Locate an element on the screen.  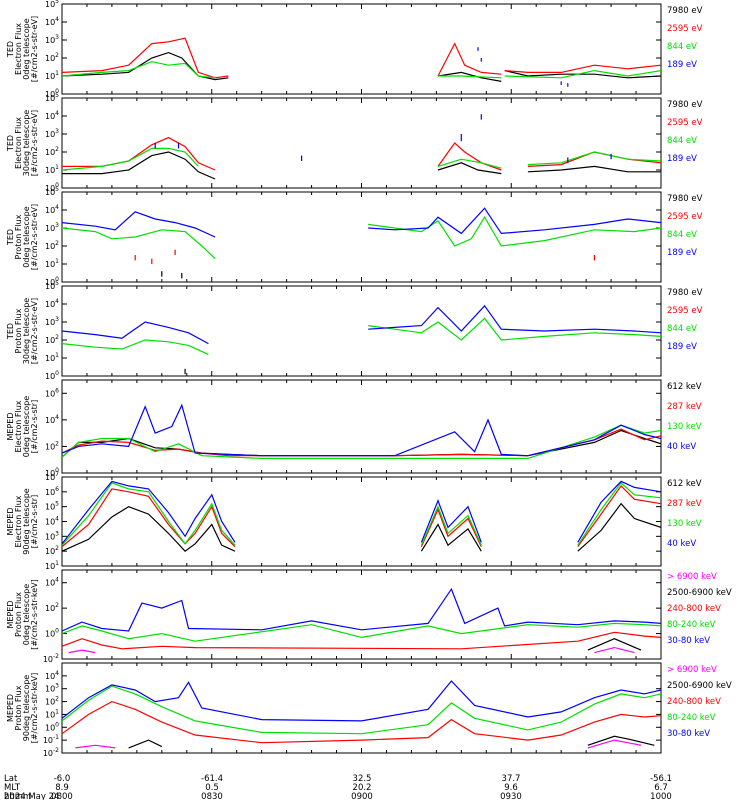
footer-date: 2024 May 24 is located at coordinates (31, 796).